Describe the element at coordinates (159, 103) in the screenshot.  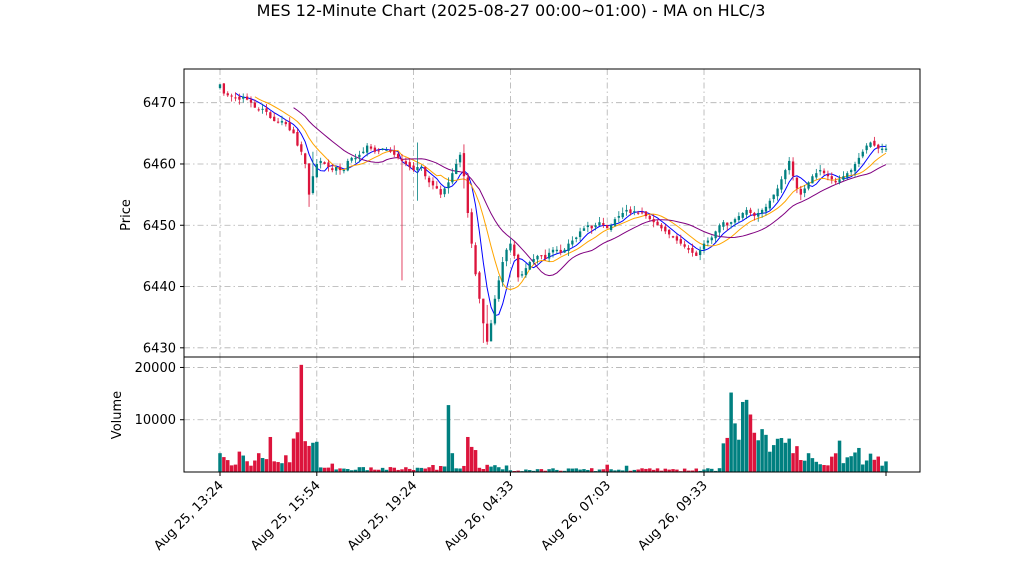
I see `price-tick-label: 6470` at that location.